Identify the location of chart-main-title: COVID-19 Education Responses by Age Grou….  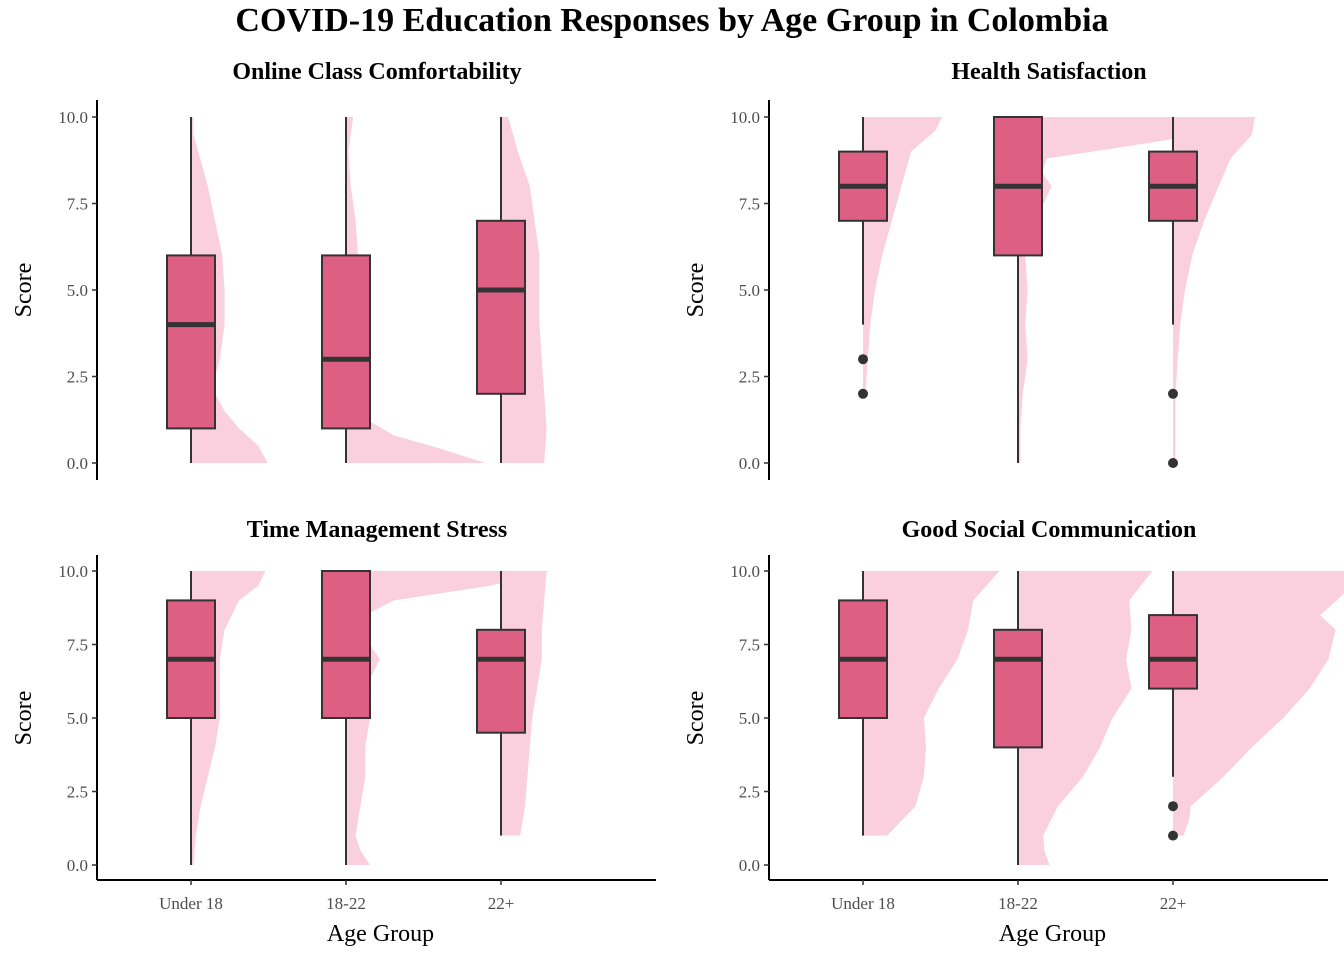
(672, 20).